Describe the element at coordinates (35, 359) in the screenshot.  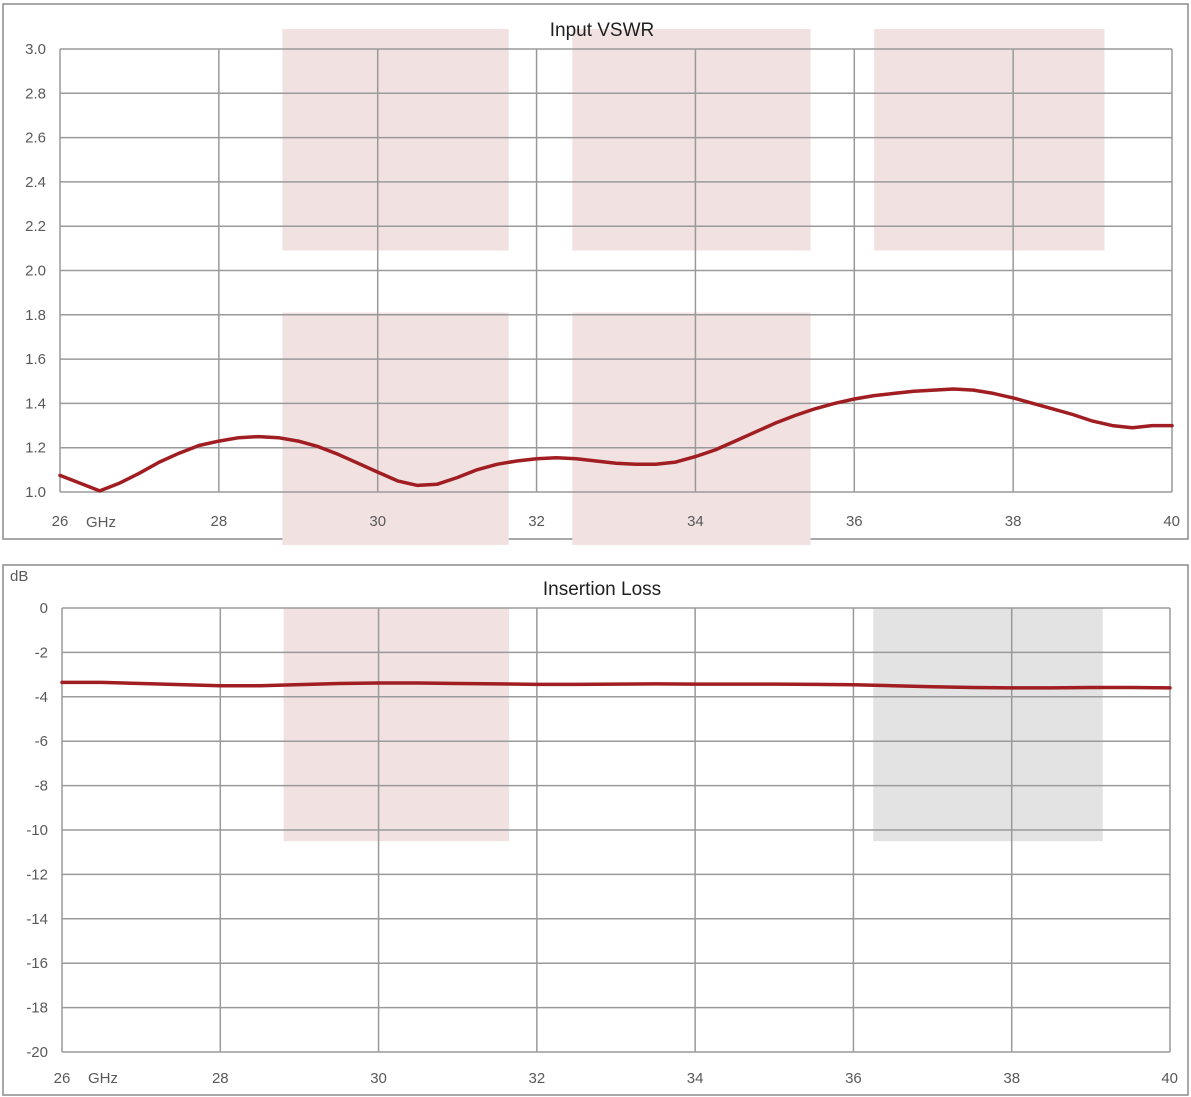
I see `y-tick-label: 1.6` at that location.